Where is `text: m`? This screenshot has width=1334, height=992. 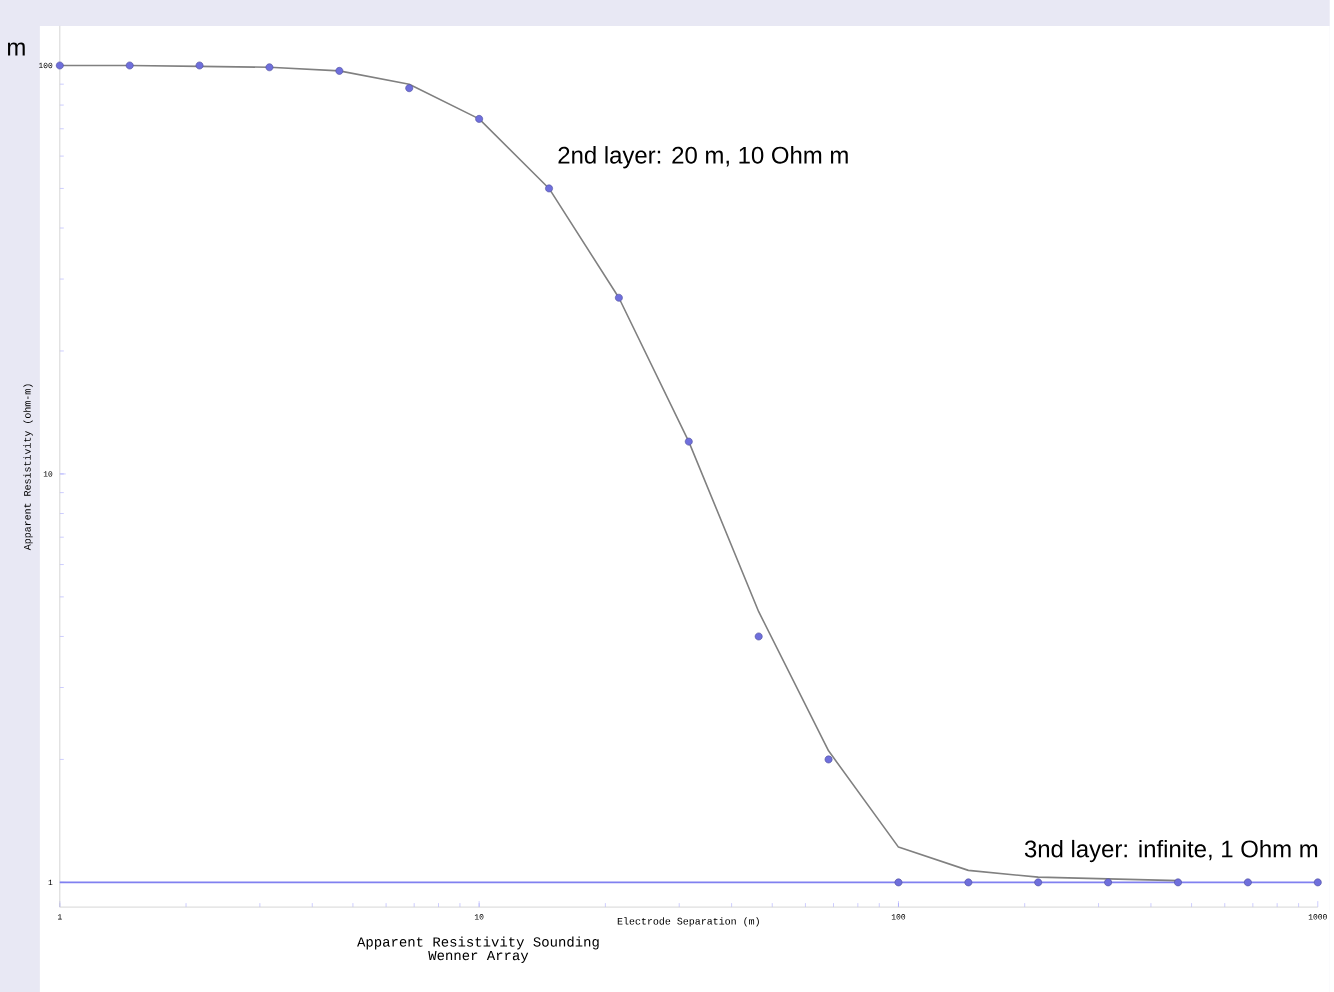 text: m is located at coordinates (16, 49).